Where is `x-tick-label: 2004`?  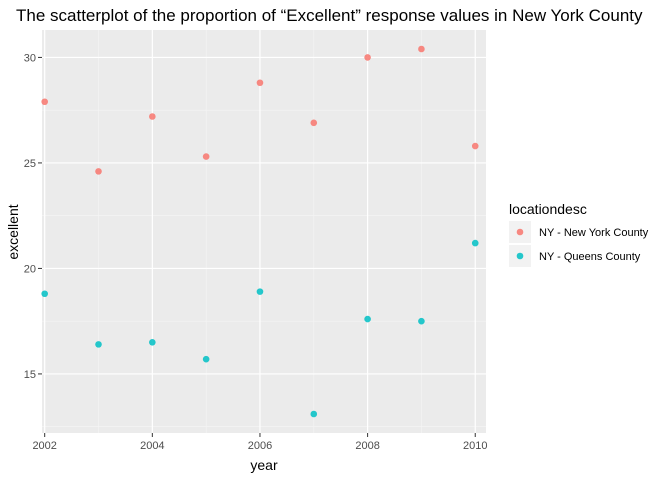 x-tick-label: 2004 is located at coordinates (152, 446).